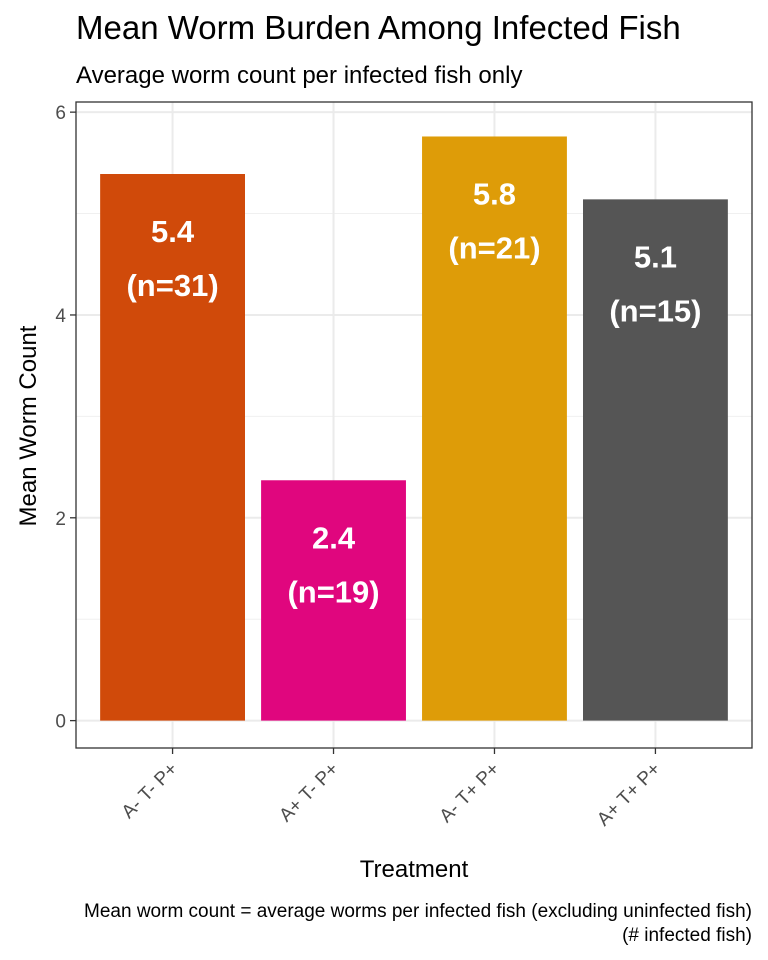 This screenshot has width=768, height=960. What do you see at coordinates (150, 791) in the screenshot?
I see `x-tick-label: A- T- P+` at bounding box center [150, 791].